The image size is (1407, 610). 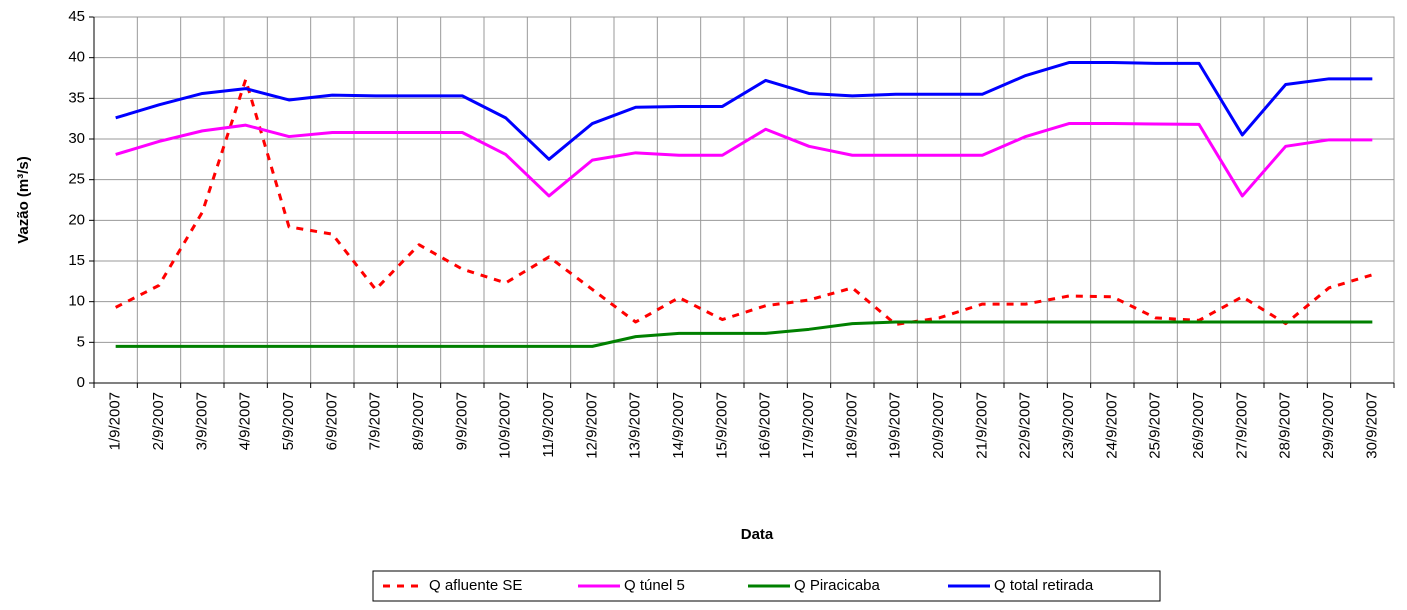 What do you see at coordinates (1328, 425) in the screenshot?
I see `x-tick-label: 29/9/2007` at bounding box center [1328, 425].